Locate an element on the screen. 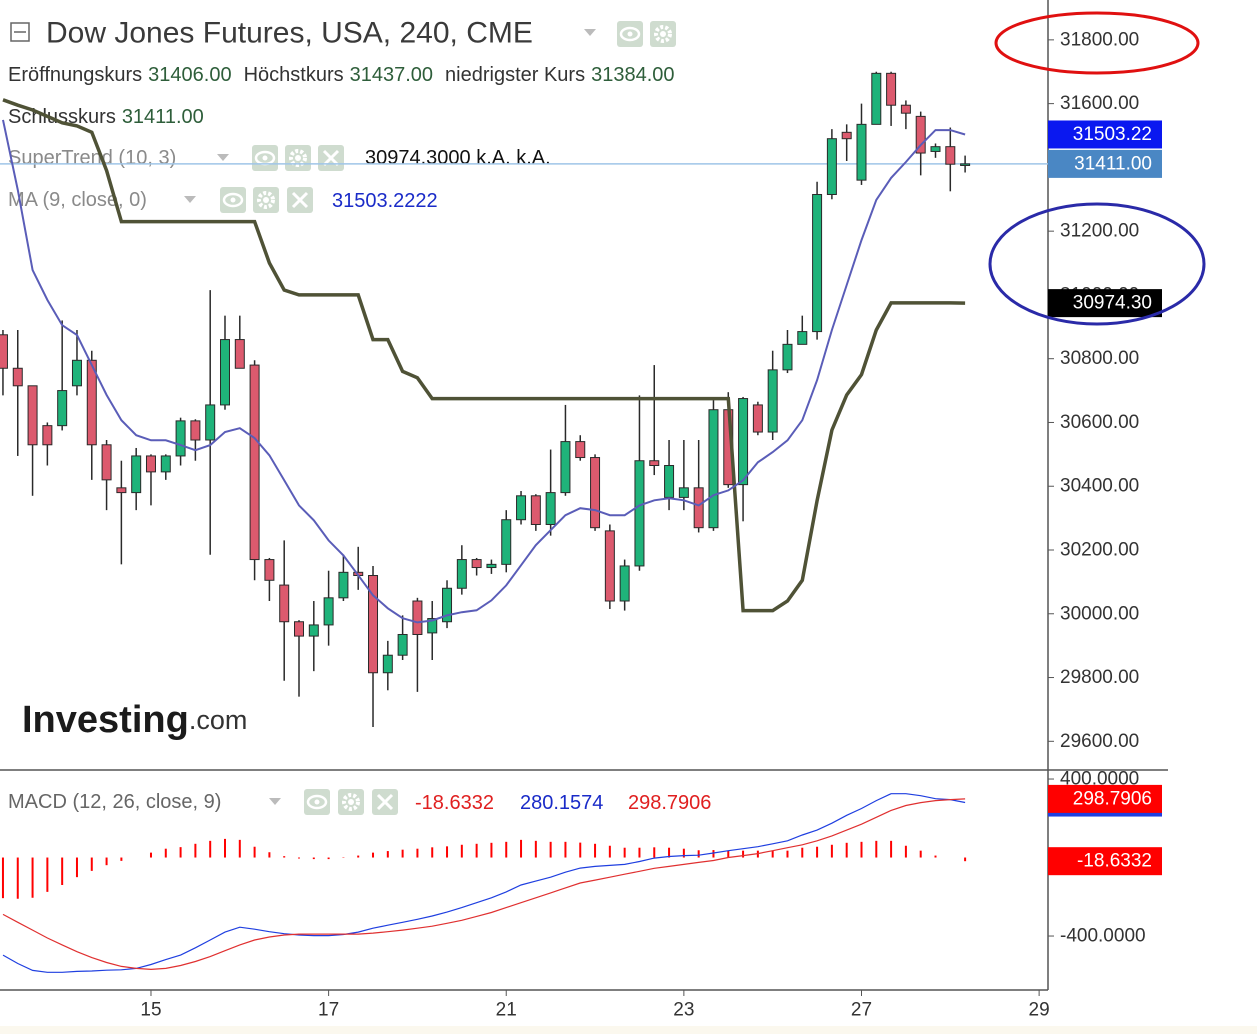  indicator-value: 30974.3000 k.A. k.A. is located at coordinates (458, 158).